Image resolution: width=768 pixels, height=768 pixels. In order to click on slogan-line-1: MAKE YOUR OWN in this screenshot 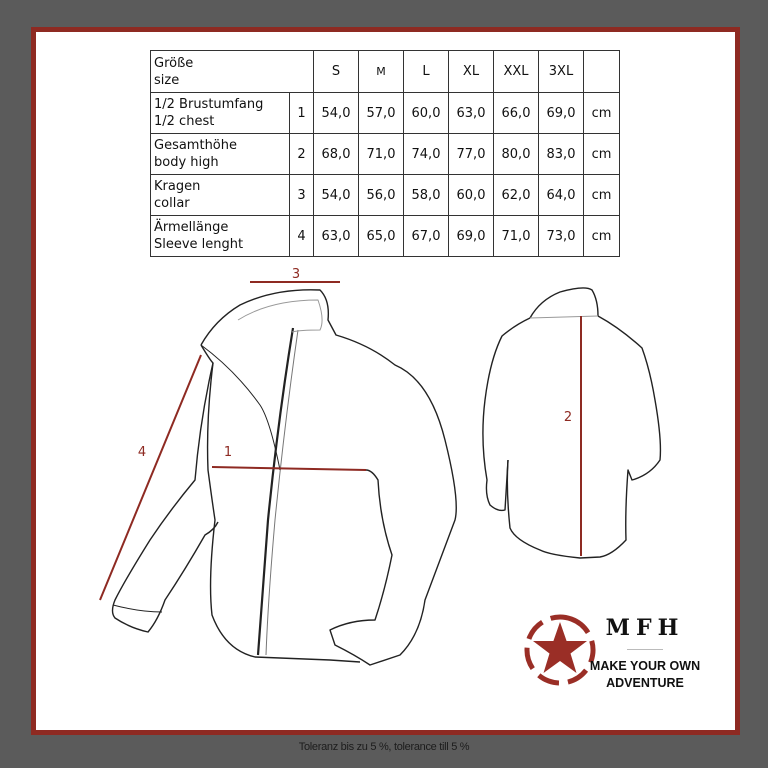, I will do `click(645, 666)`.